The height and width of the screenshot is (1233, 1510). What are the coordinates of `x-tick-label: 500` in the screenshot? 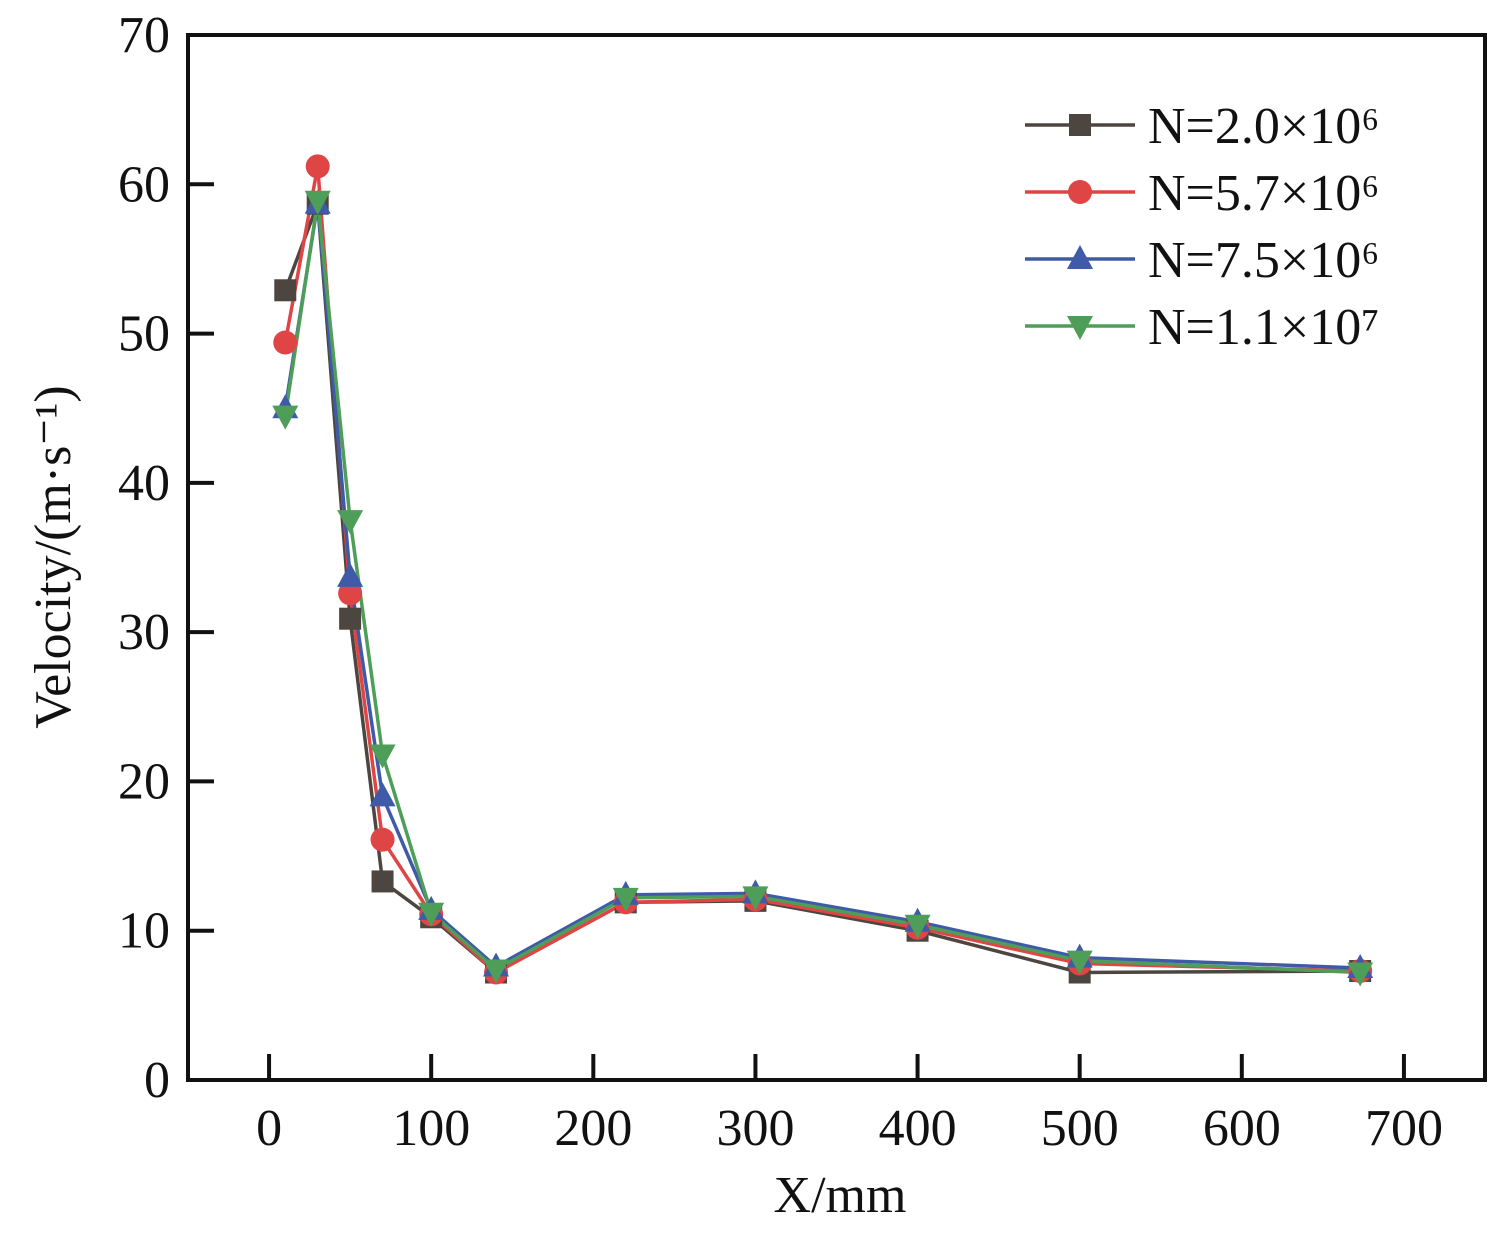 It's located at (1080, 1128).